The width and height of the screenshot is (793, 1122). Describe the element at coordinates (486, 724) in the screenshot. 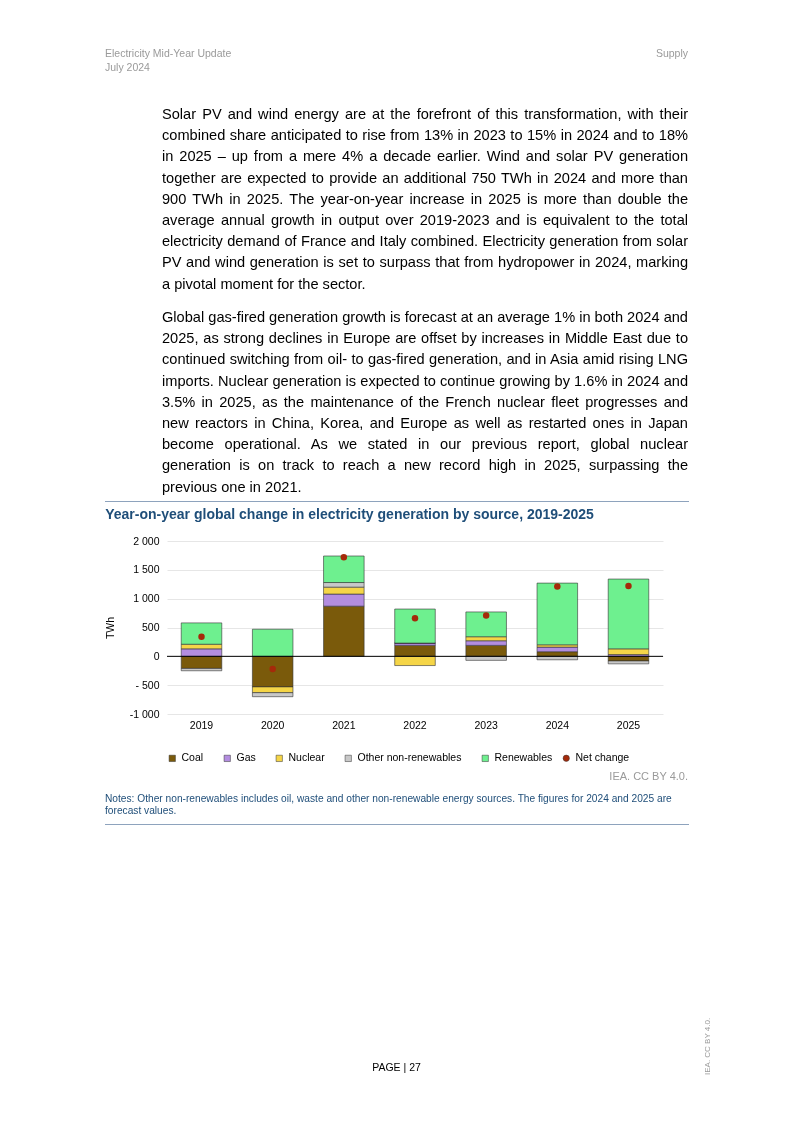

I see `x-tick-label: 2023` at that location.